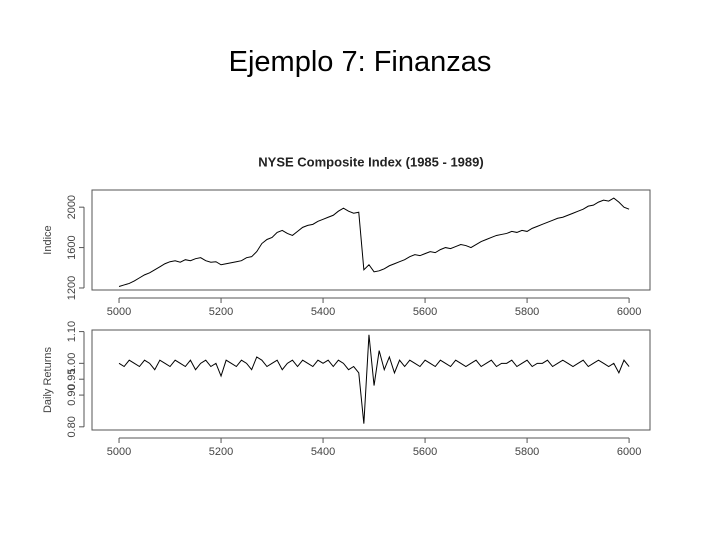  I want to click on y-tick-label: 0.90, so click(72, 394).